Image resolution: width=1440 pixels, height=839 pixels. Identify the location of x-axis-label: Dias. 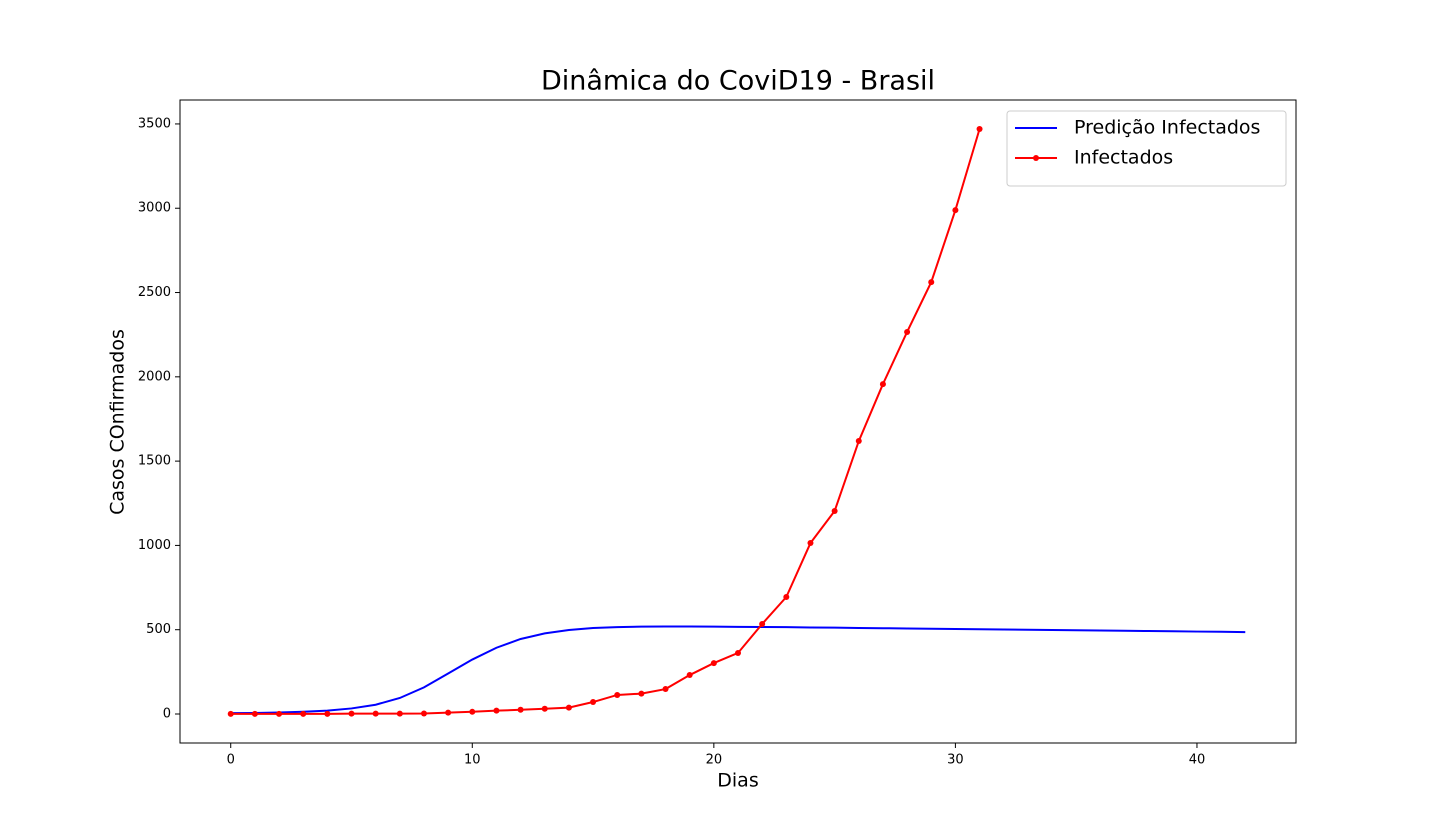
(737, 781).